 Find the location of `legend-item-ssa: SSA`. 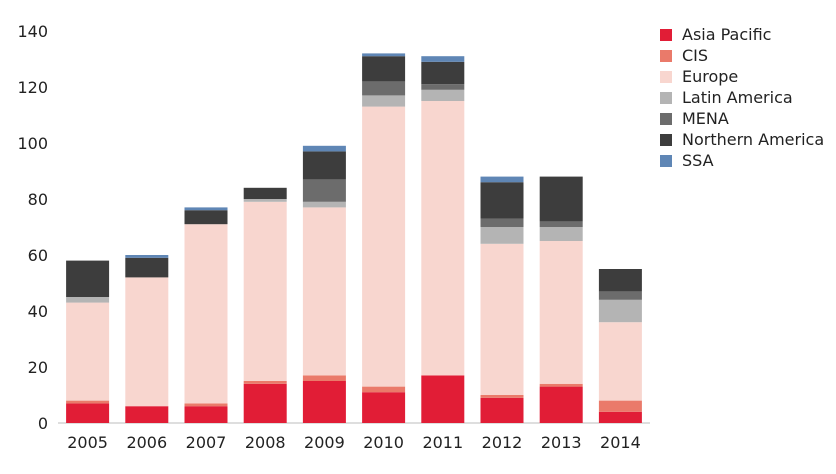

legend-item-ssa: SSA is located at coordinates (748, 160).